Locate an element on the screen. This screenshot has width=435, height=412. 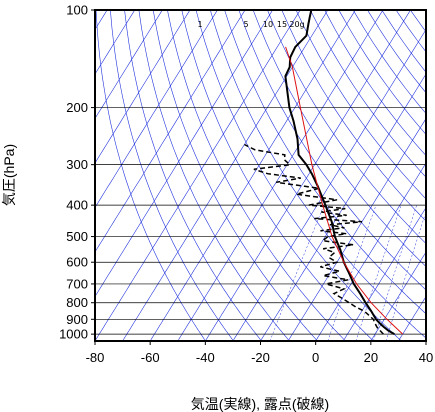
y-tick-label: 200 is located at coordinates (77, 107).